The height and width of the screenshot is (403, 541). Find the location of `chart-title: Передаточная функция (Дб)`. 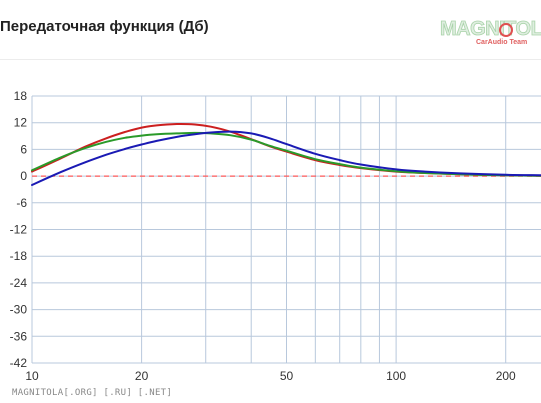

chart-title: Передаточная функция (Дб) is located at coordinates (104, 26).